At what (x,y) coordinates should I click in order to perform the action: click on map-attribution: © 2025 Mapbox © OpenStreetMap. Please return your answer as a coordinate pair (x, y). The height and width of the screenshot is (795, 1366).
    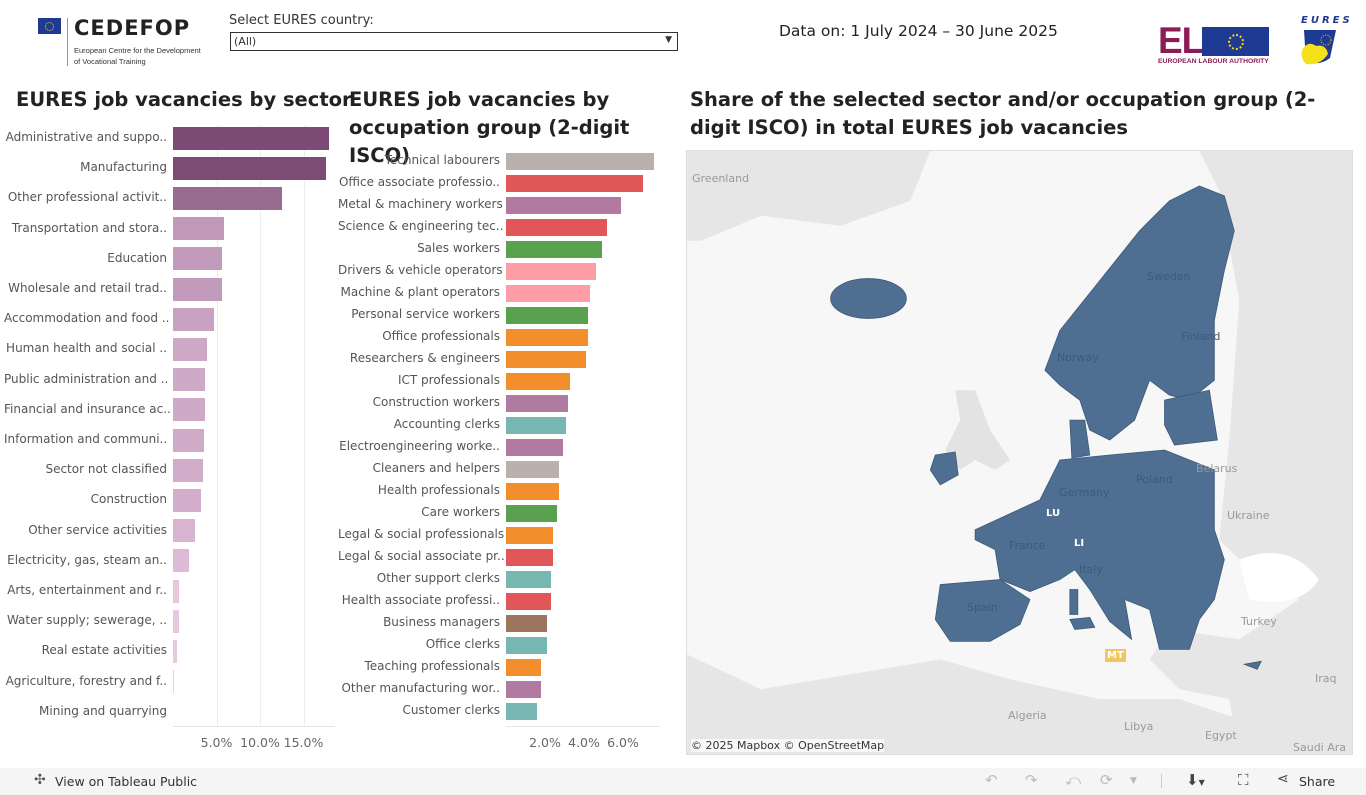
    Looking at the image, I should click on (788, 745).